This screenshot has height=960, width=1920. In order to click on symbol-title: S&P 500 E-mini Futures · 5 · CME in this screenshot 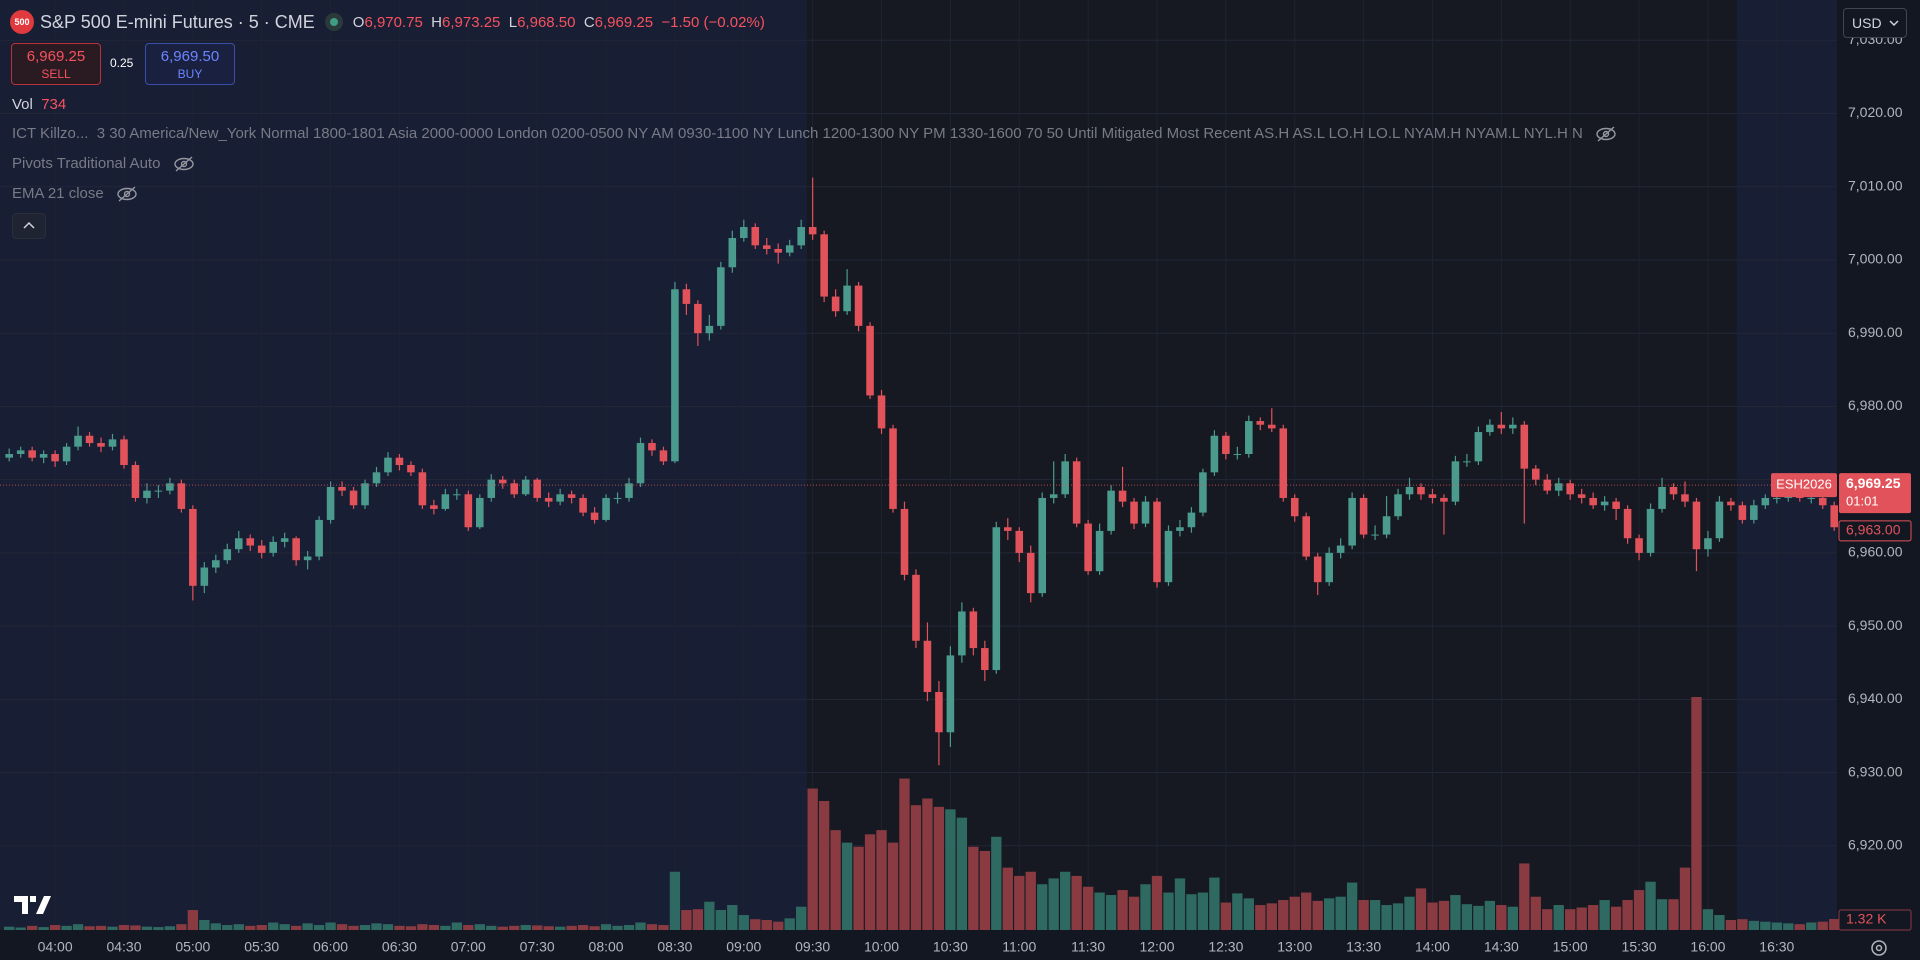, I will do `click(177, 21)`.